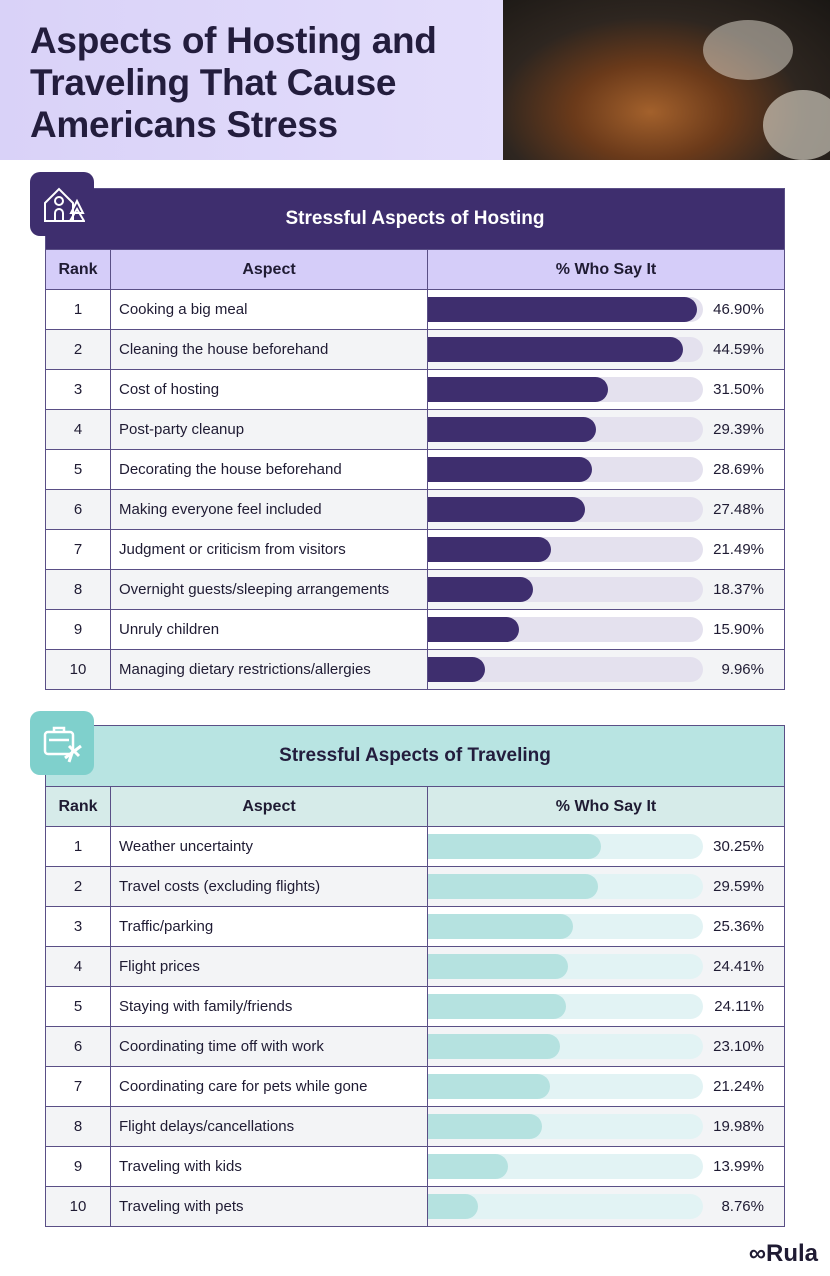  Describe the element at coordinates (62, 204) in the screenshot. I see `house-icon` at that location.